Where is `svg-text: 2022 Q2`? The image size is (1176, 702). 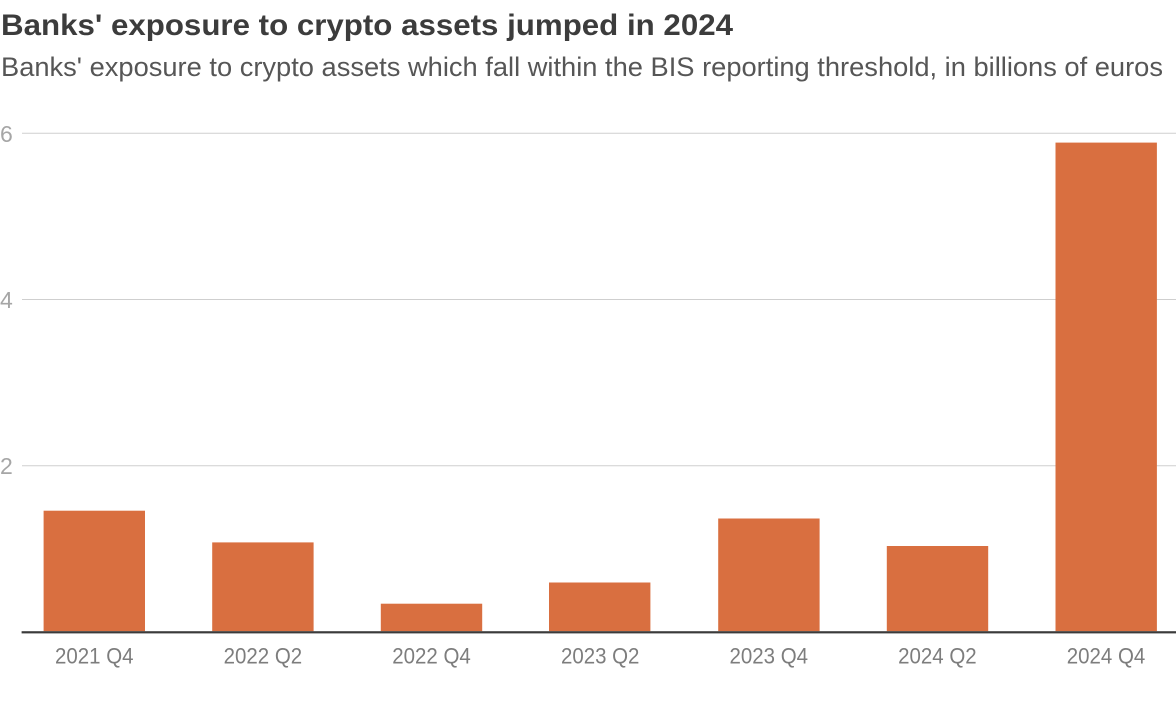 svg-text: 2022 Q2 is located at coordinates (263, 656).